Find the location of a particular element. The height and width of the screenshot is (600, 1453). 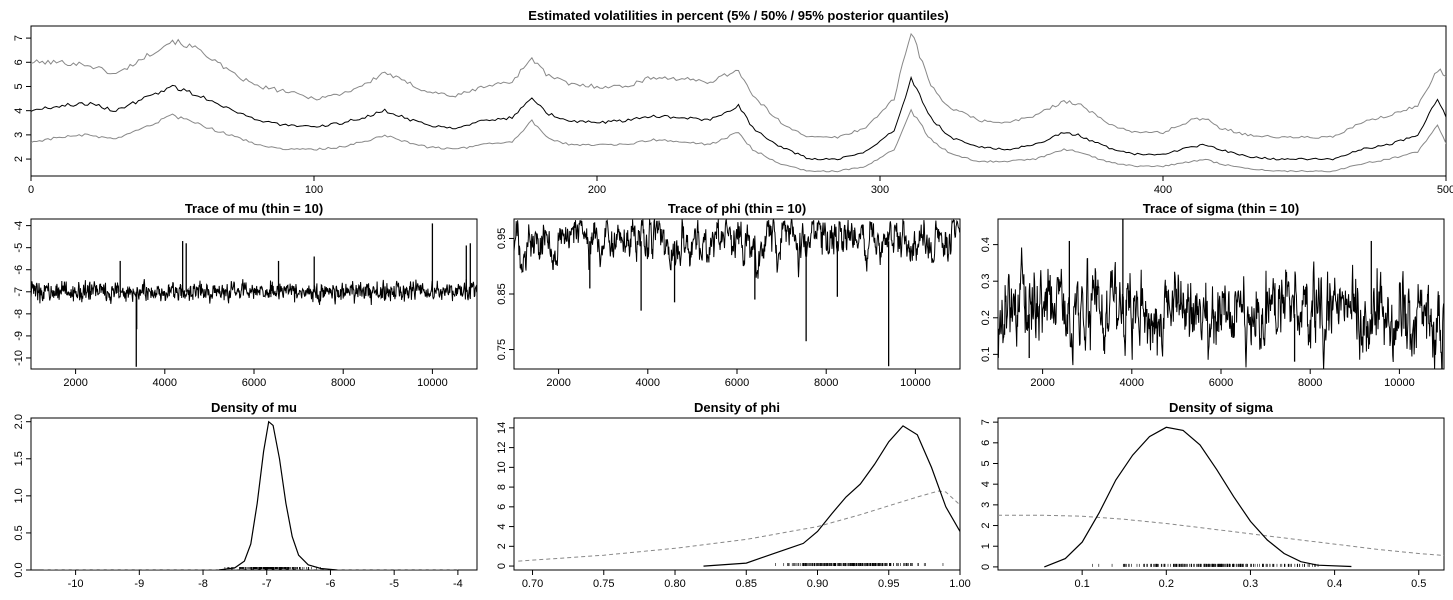

y-tick-label: -8 is located at coordinates (19, 314).